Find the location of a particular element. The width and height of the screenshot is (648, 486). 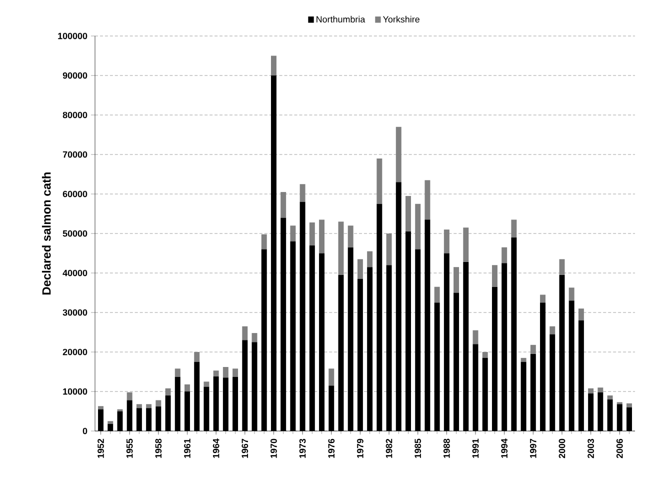

y-tick-label: 10000 is located at coordinates (75, 391).